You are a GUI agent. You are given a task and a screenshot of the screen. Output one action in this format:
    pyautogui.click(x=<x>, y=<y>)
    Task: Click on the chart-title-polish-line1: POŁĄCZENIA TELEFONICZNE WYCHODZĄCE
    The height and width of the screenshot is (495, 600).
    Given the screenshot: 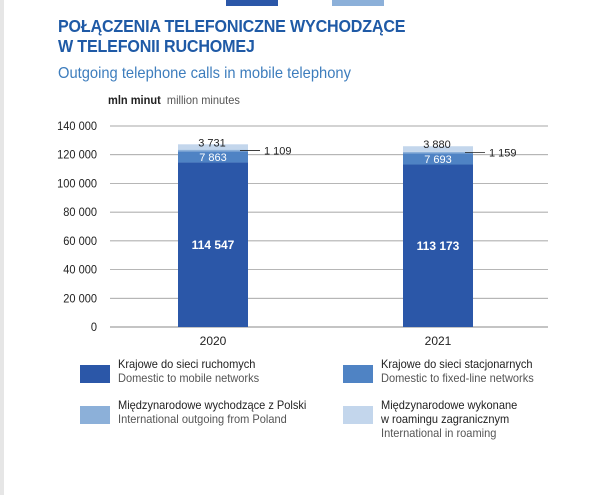 What is the action you would take?
    pyautogui.click(x=232, y=26)
    